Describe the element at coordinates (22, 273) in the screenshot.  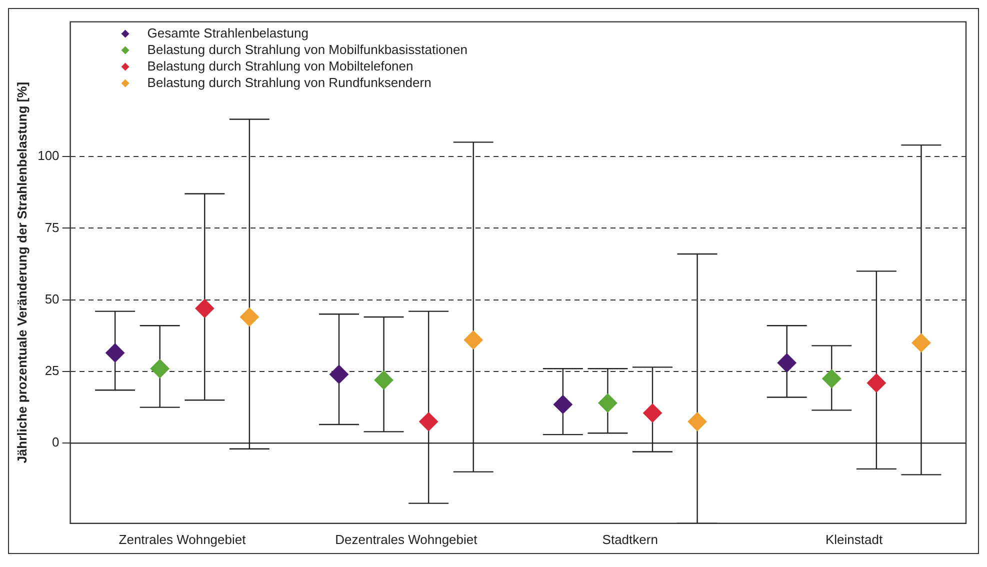
I see `y-axis-title: Jährliche prozentuale Veränderung der Strahlenbelastung [%]` at that location.